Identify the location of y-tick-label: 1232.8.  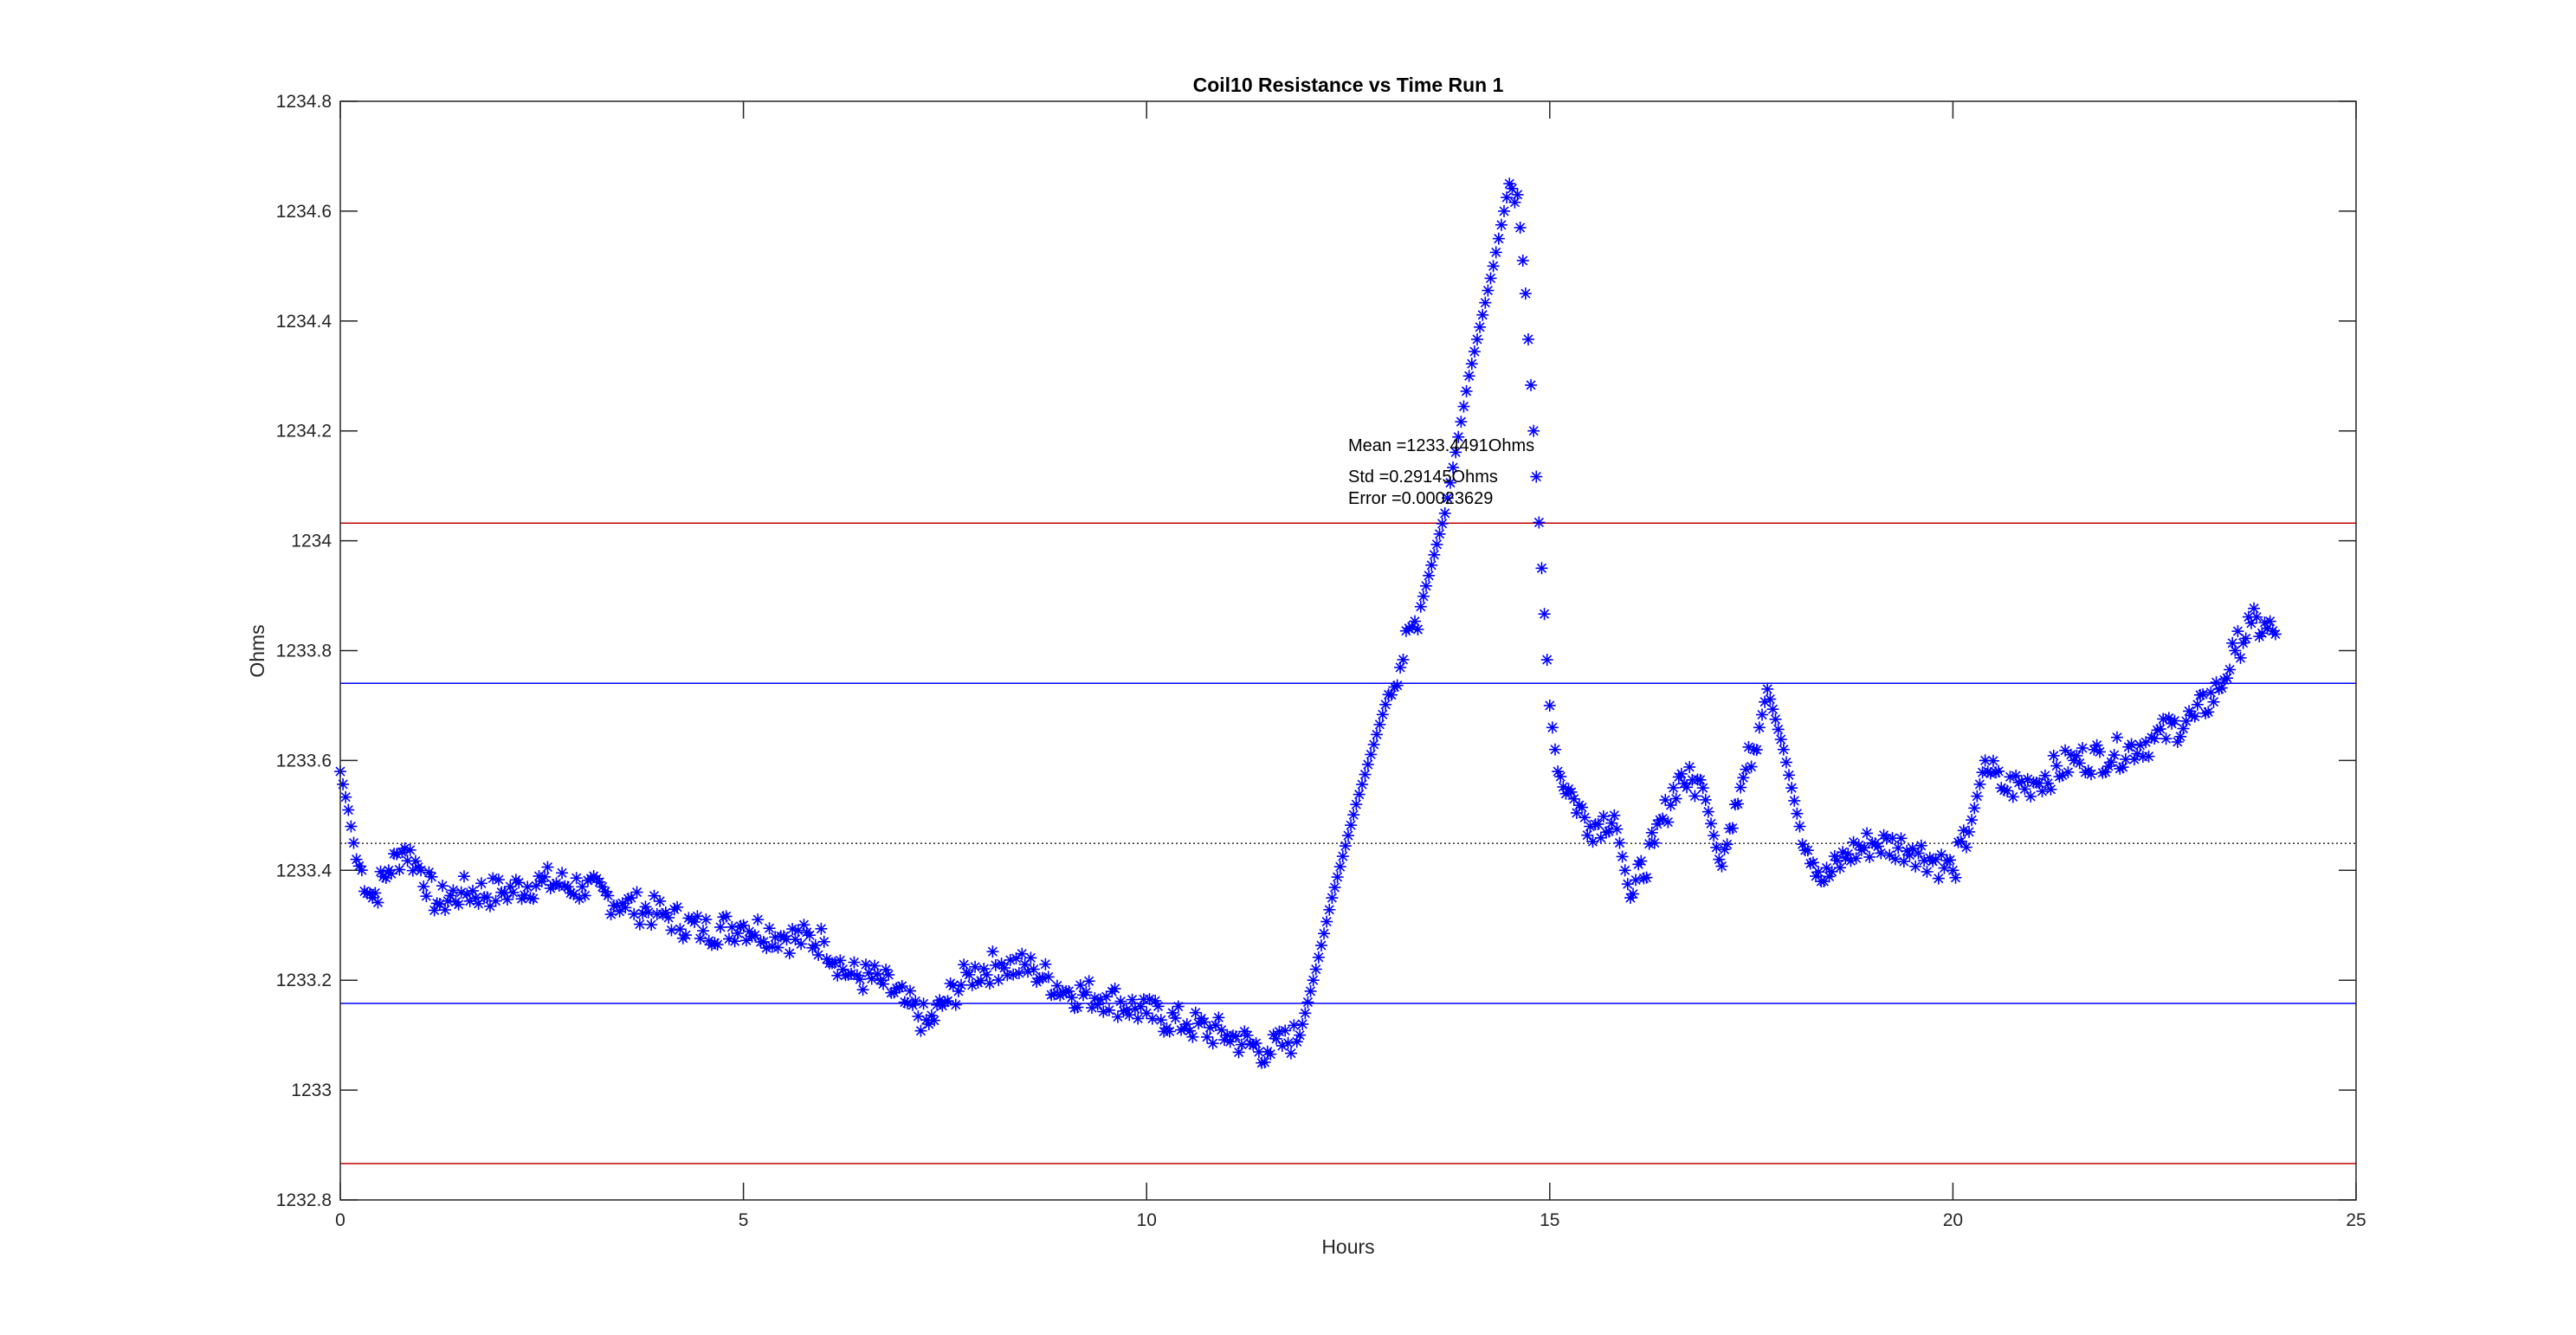
(304, 1200).